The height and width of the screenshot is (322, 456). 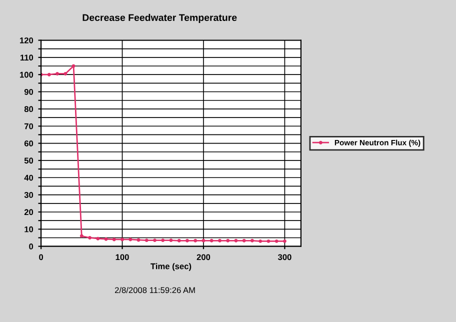 I want to click on x-axis-title: Time (sec), so click(x=171, y=267).